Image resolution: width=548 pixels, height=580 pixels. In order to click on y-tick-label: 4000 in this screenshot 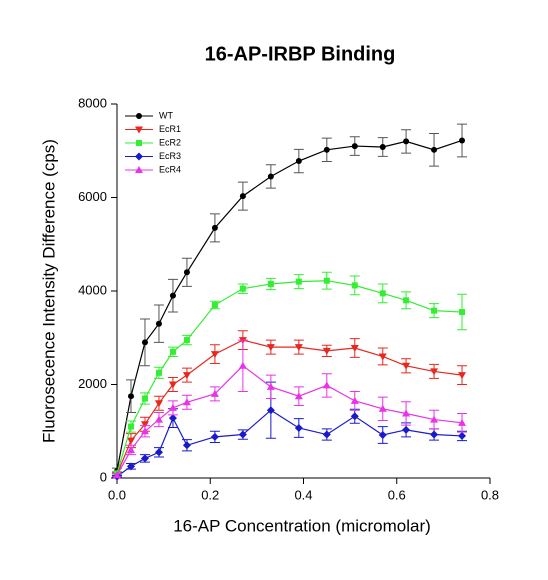, I will do `click(92, 289)`.